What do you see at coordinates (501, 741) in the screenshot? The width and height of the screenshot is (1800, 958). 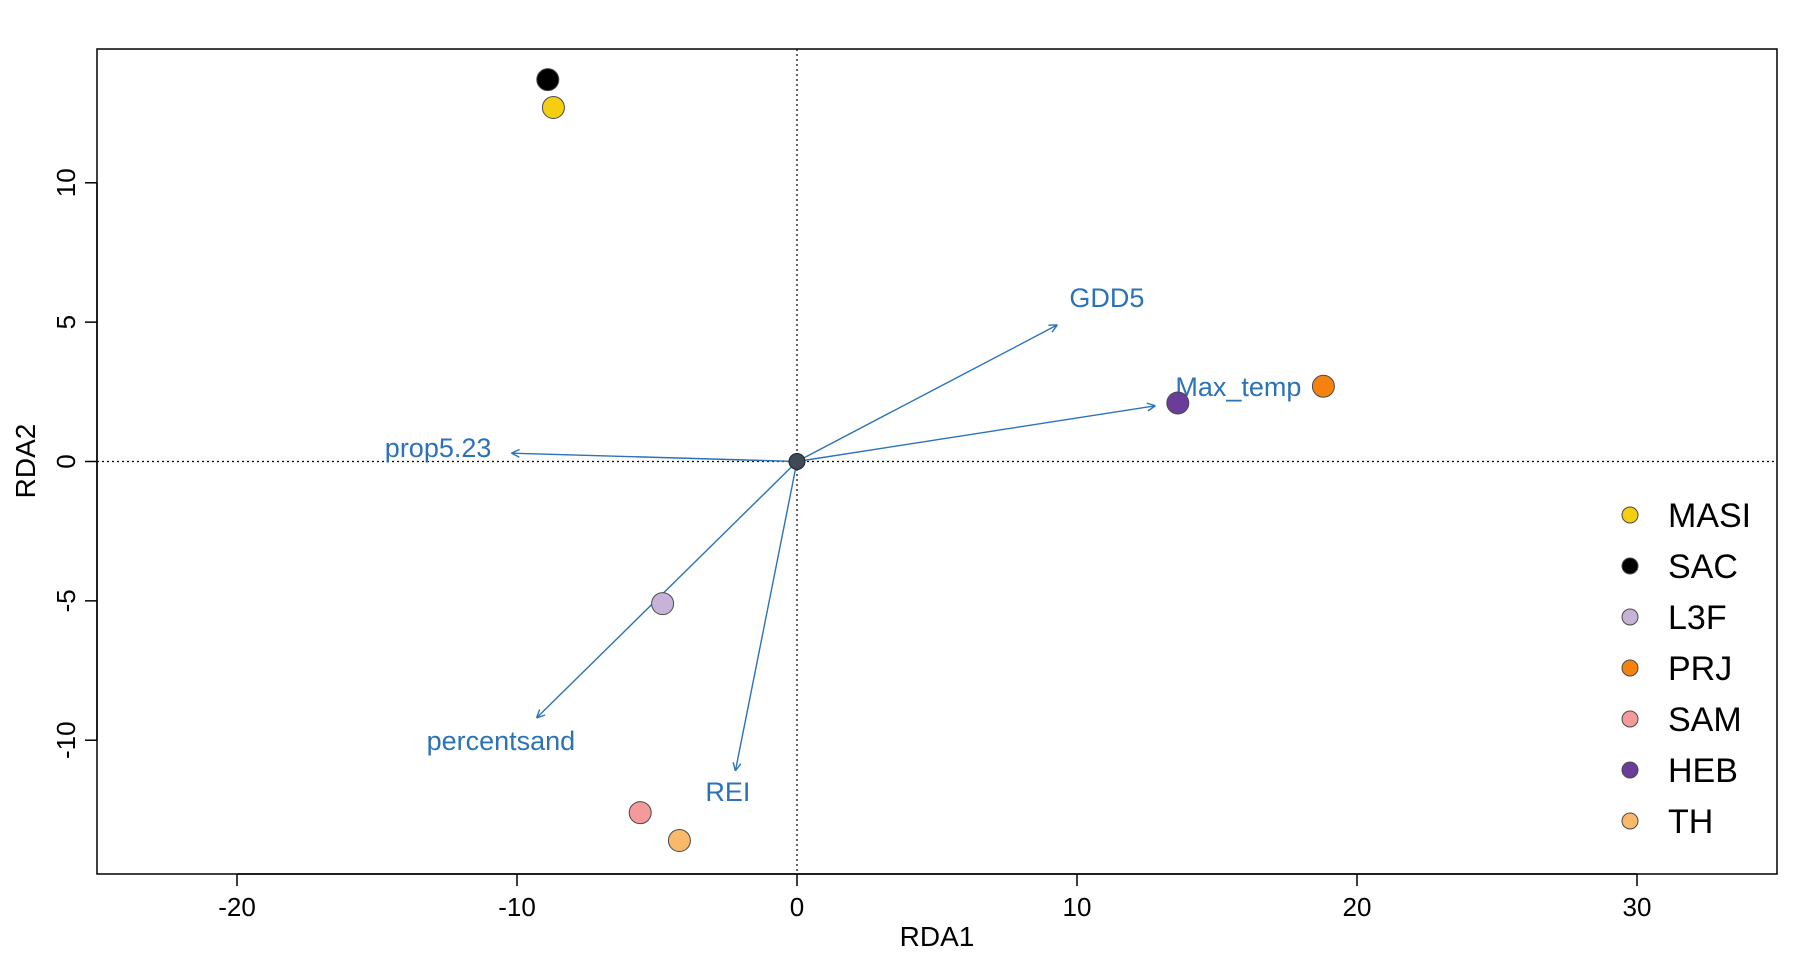 I see `vector-label-percentsand: percentsand` at bounding box center [501, 741].